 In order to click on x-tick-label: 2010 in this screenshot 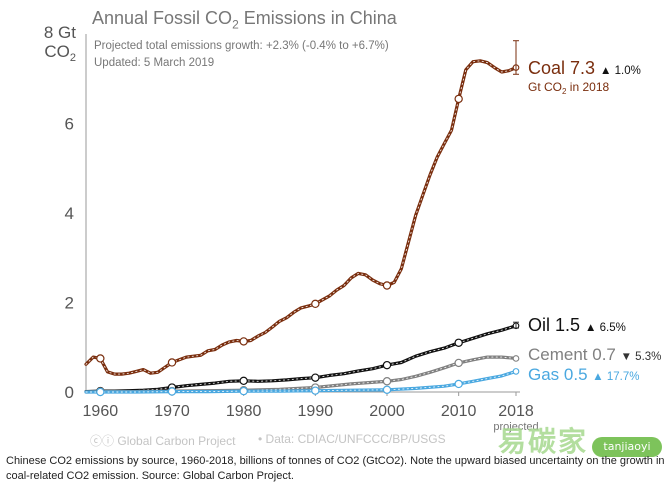, I will do `click(459, 411)`.